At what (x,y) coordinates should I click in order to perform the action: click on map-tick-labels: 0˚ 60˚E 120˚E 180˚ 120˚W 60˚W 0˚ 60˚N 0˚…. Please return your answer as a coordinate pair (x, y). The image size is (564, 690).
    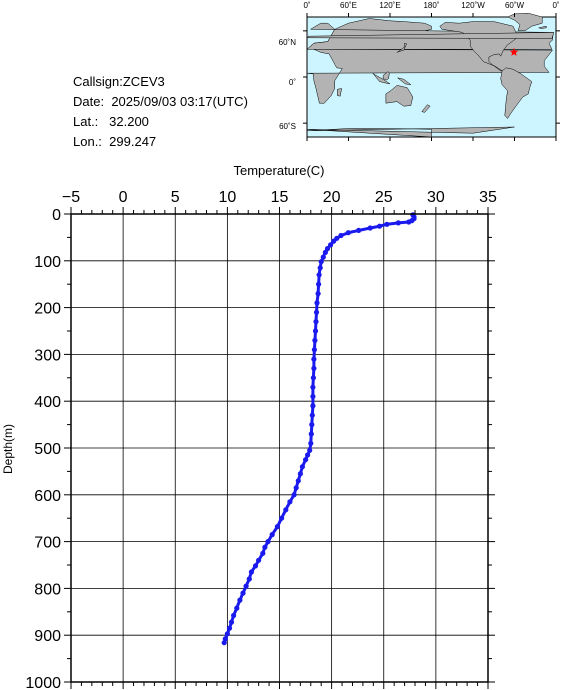
    Looking at the image, I should click on (419, 66).